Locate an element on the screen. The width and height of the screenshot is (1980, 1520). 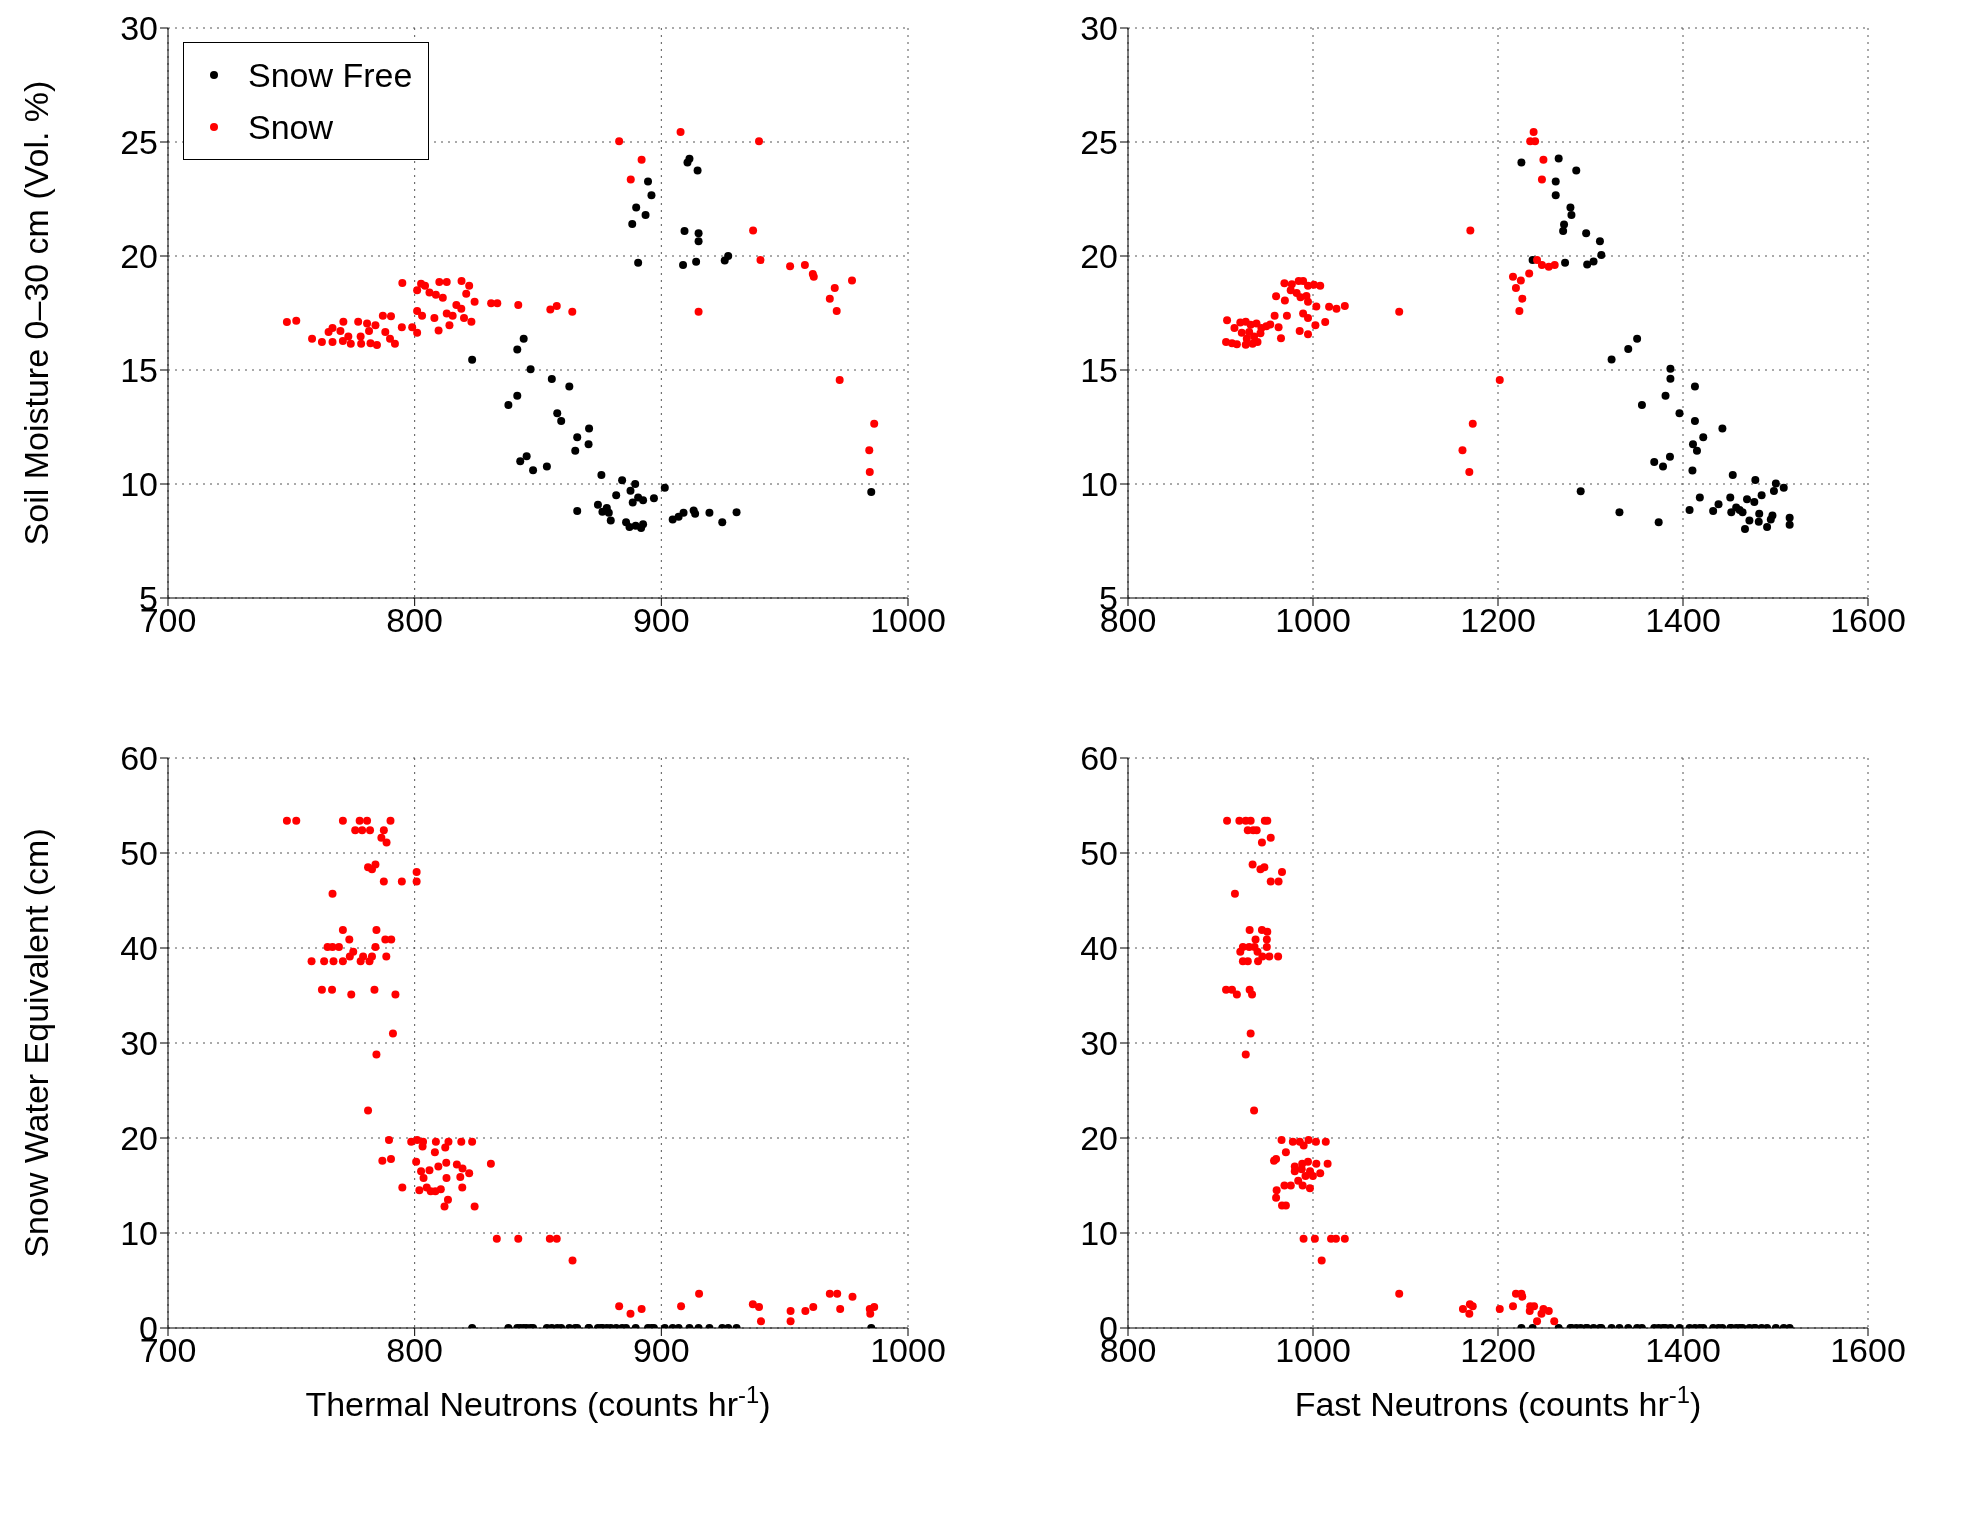
y-axis-title: Snow Water Equivalent (cm) is located at coordinates (36, 1043).